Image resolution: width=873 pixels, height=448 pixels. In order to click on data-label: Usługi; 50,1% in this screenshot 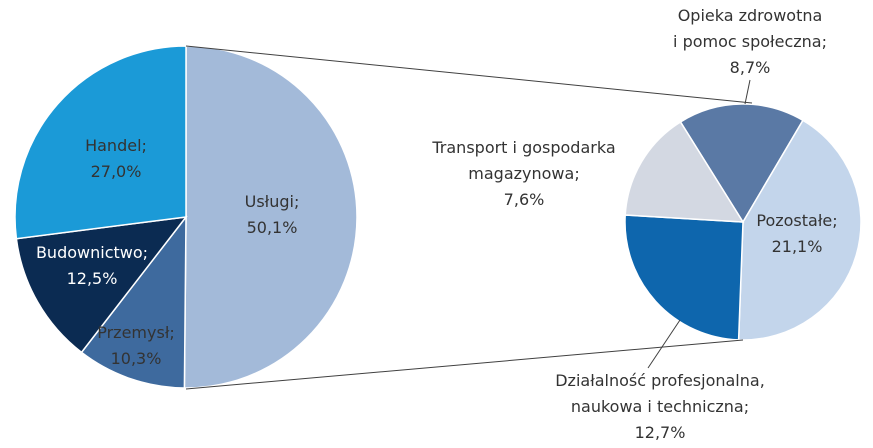, I will do `click(272, 214)`.